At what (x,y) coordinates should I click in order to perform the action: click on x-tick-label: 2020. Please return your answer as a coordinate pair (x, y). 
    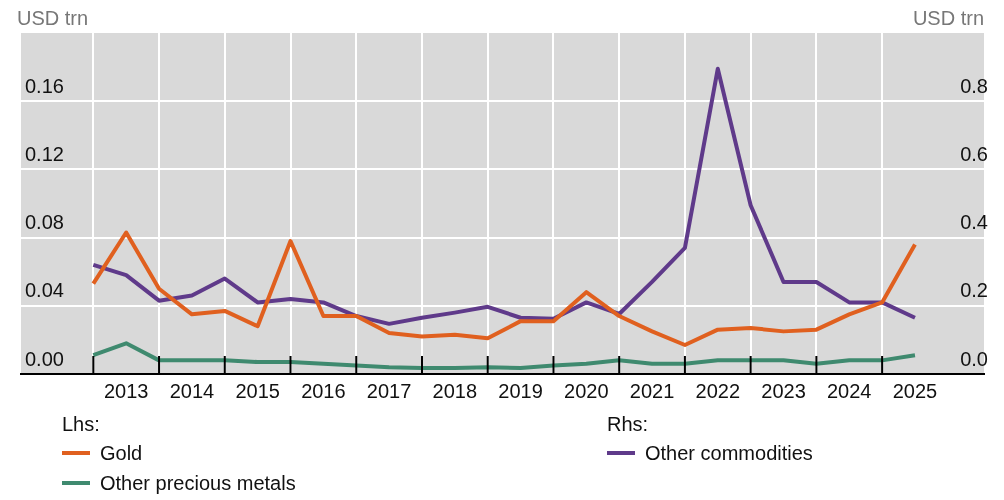
    Looking at the image, I should click on (586, 390).